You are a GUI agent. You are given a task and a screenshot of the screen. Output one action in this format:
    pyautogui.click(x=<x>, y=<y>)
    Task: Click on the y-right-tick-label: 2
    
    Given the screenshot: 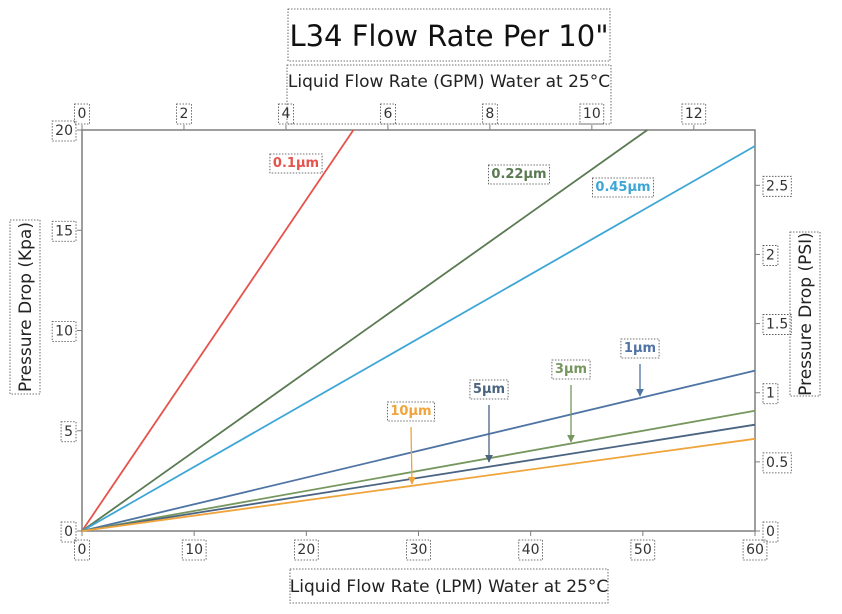 What is the action you would take?
    pyautogui.click(x=770, y=255)
    